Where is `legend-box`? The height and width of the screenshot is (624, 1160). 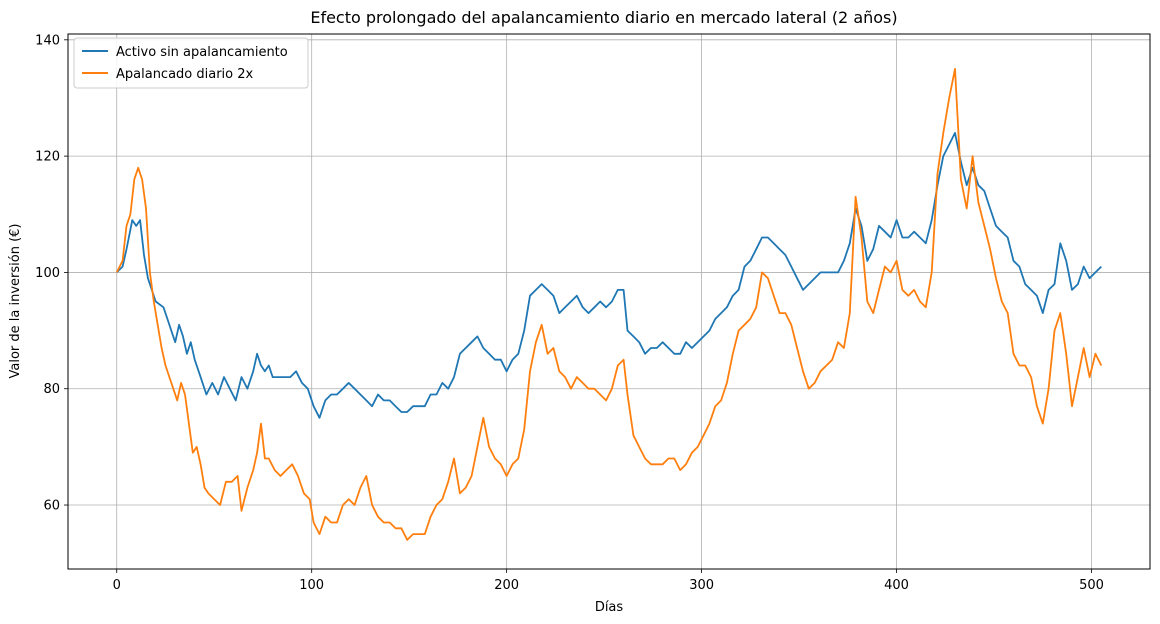 legend-box is located at coordinates (191, 63).